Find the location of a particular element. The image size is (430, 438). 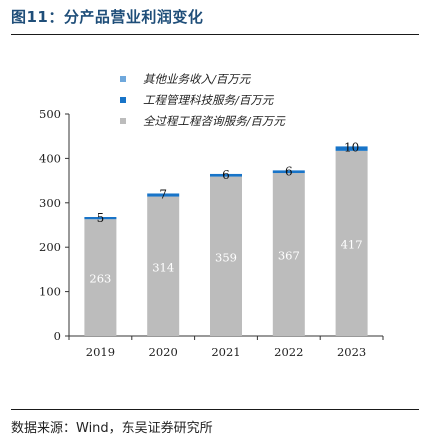

y-tick-label: 100 is located at coordinates (50, 292).